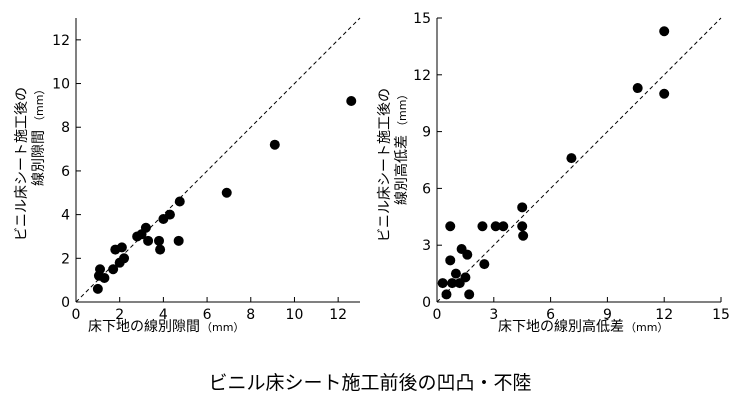 This screenshot has width=739, height=405. I want to click on chart-height-differences-y-tick-label: 15, so click(422, 19).